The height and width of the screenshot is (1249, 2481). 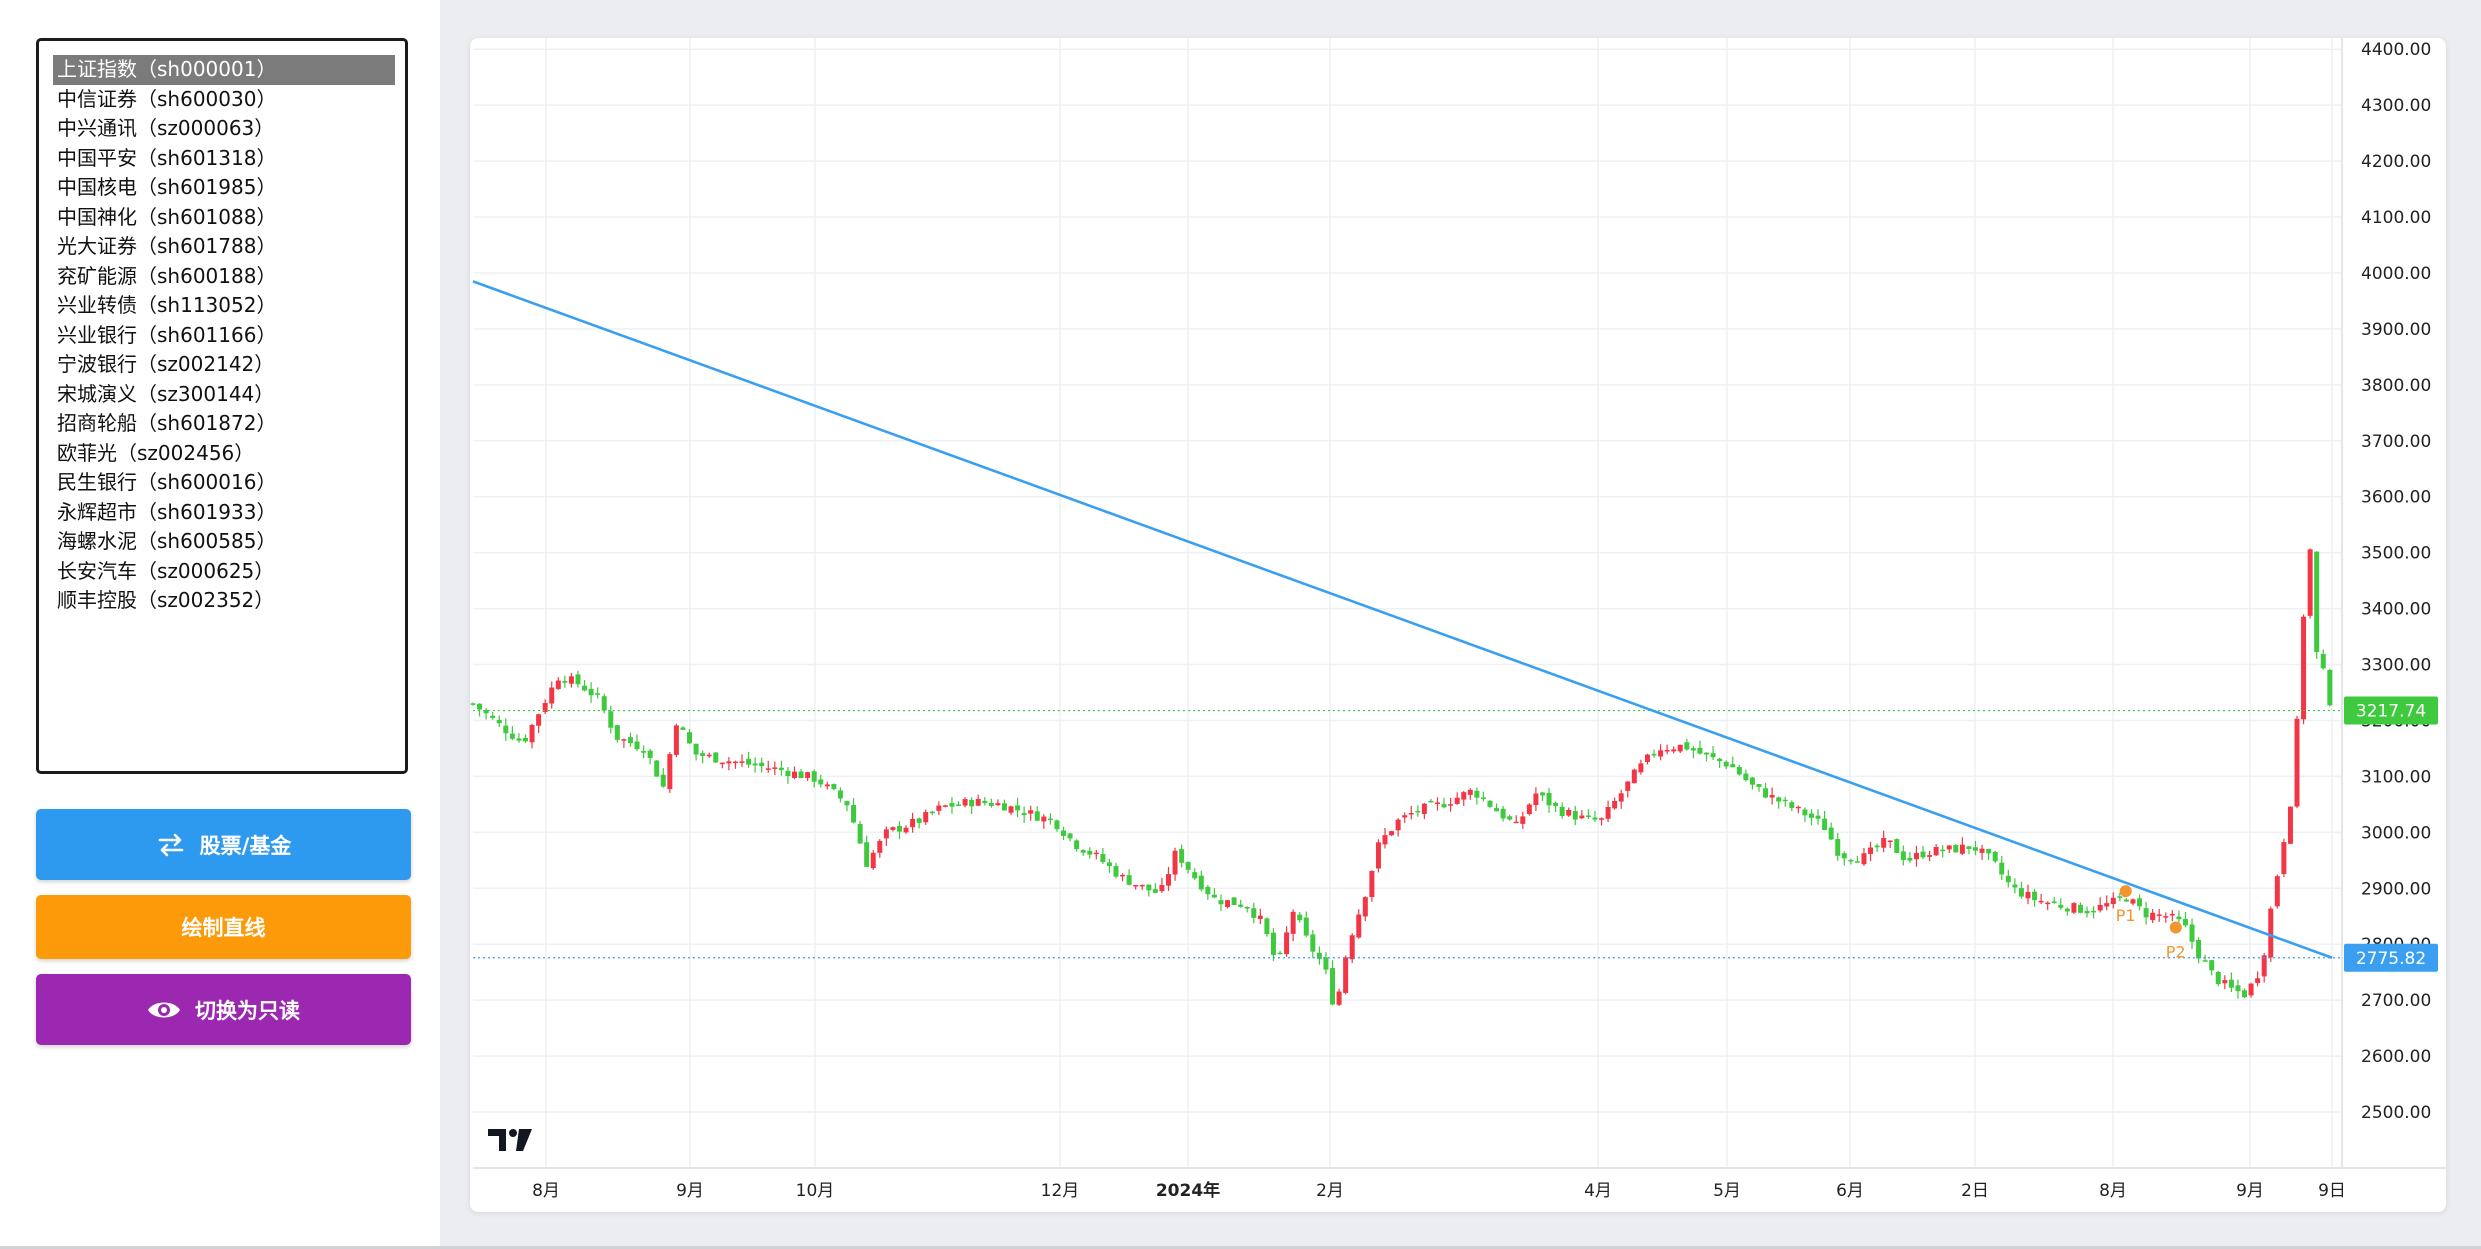 What do you see at coordinates (167, 423) in the screenshot?
I see `stock-list-item: 招商轮船（sh601872）` at bounding box center [167, 423].